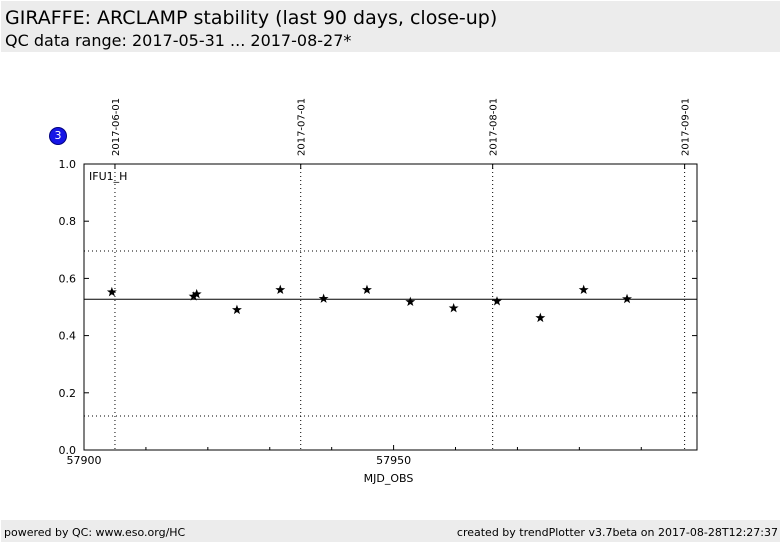 The image size is (782, 542). Describe the element at coordinates (393, 460) in the screenshot. I see `x-tick-label: 57950` at that location.